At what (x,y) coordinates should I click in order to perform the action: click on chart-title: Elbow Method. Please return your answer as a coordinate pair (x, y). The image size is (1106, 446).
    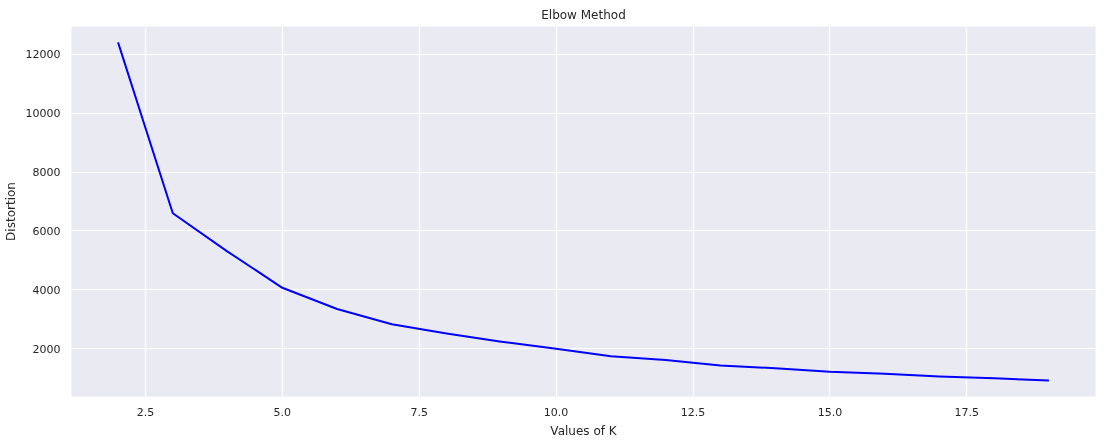
    Looking at the image, I should click on (583, 14).